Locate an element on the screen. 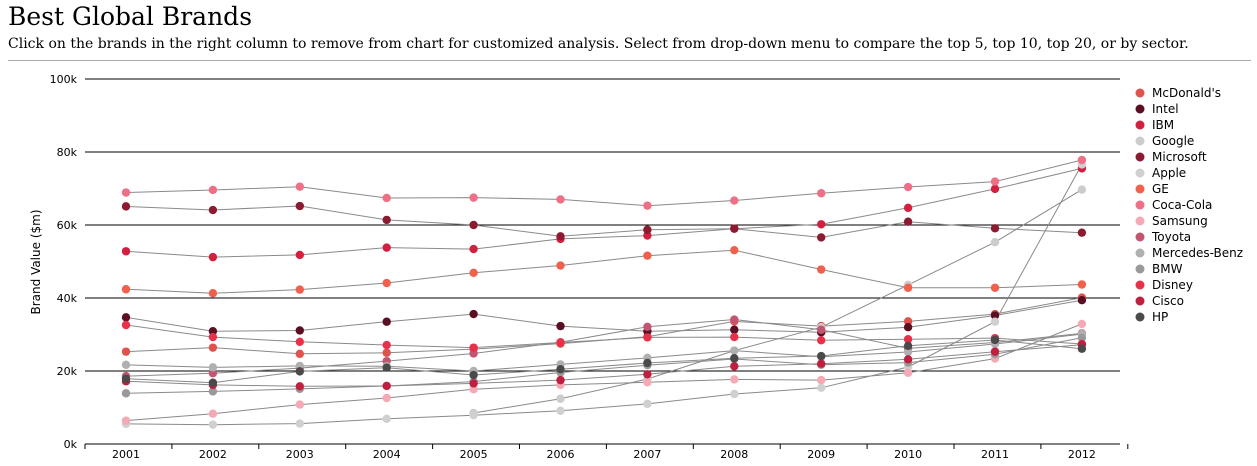 The image size is (1257, 466). legend-item: IBM is located at coordinates (1155, 125).